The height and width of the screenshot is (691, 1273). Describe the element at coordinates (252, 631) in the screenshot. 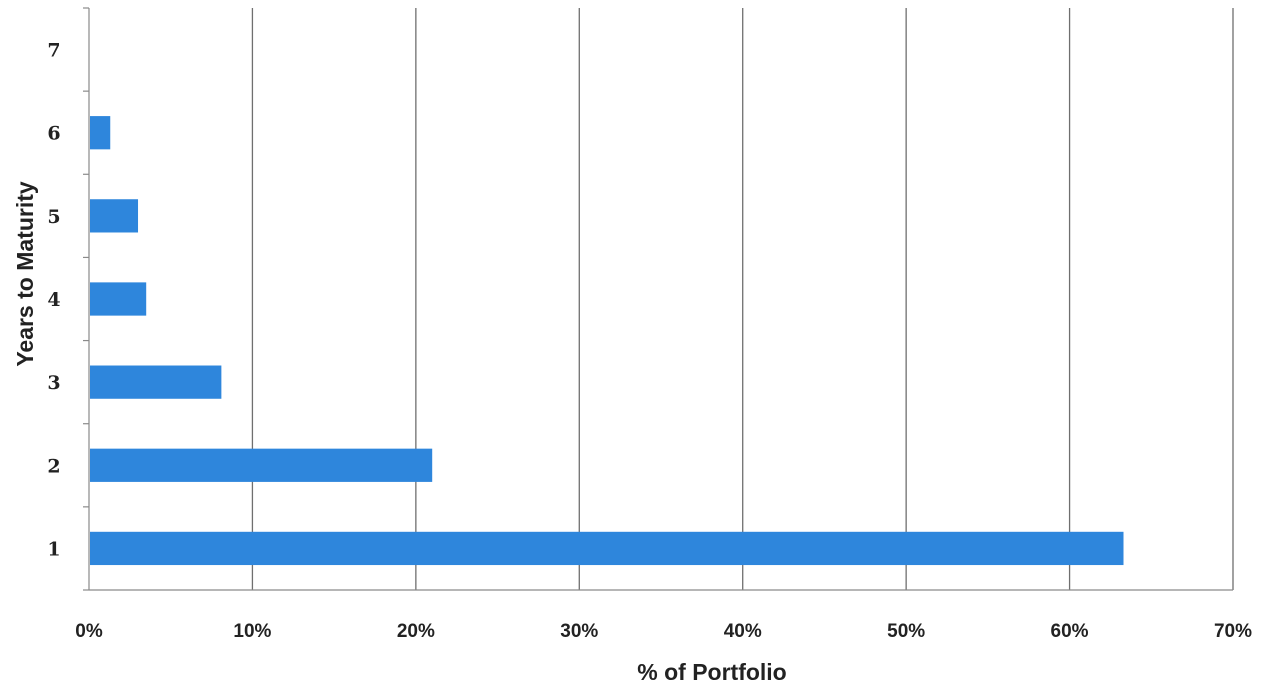

I see `x-tick-label: 10%` at that location.